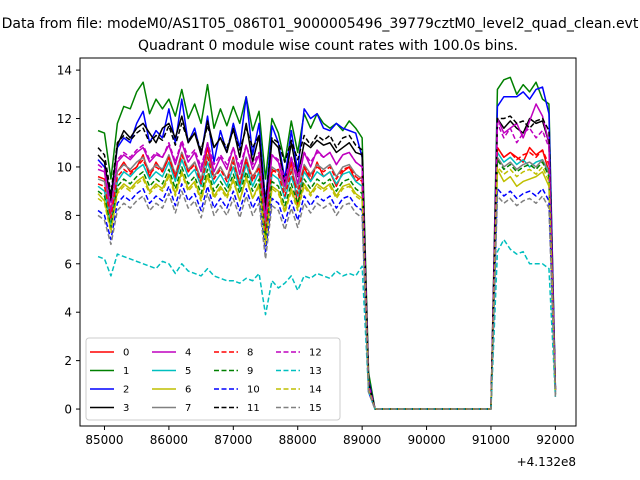 The width and height of the screenshot is (640, 480). I want to click on legend-label-2: 2, so click(126, 390).